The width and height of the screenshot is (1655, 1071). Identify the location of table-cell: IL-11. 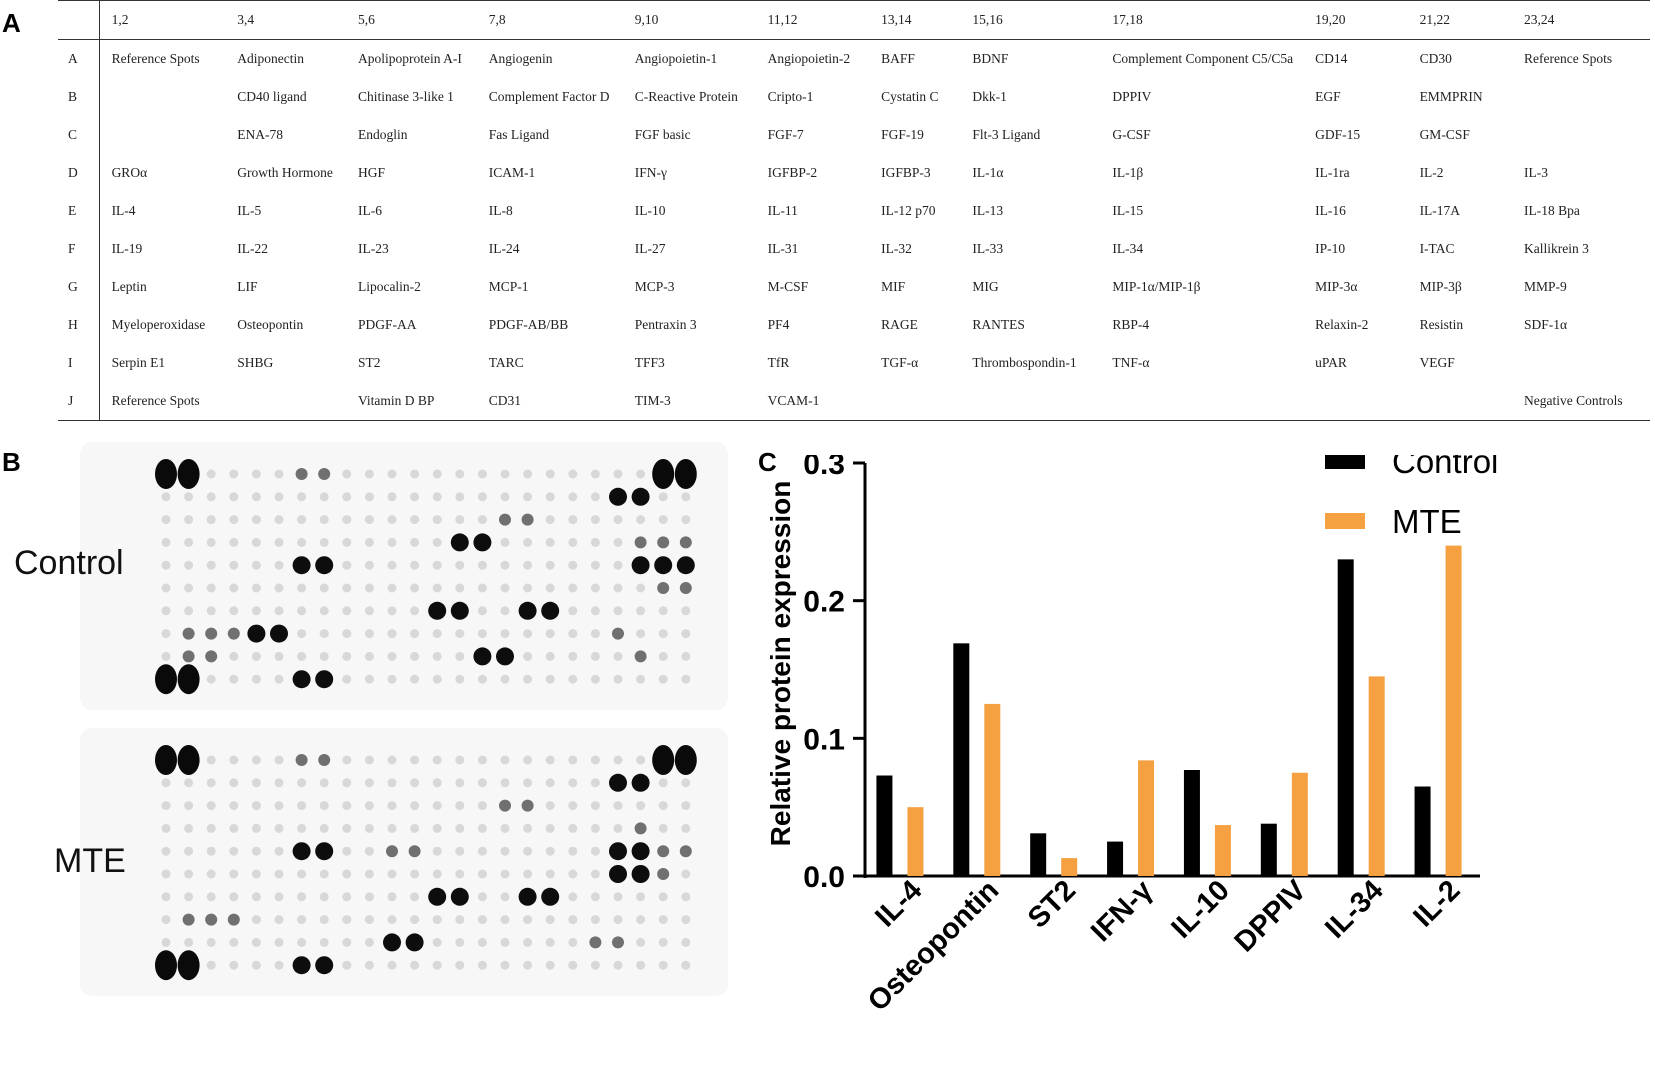
(782, 210).